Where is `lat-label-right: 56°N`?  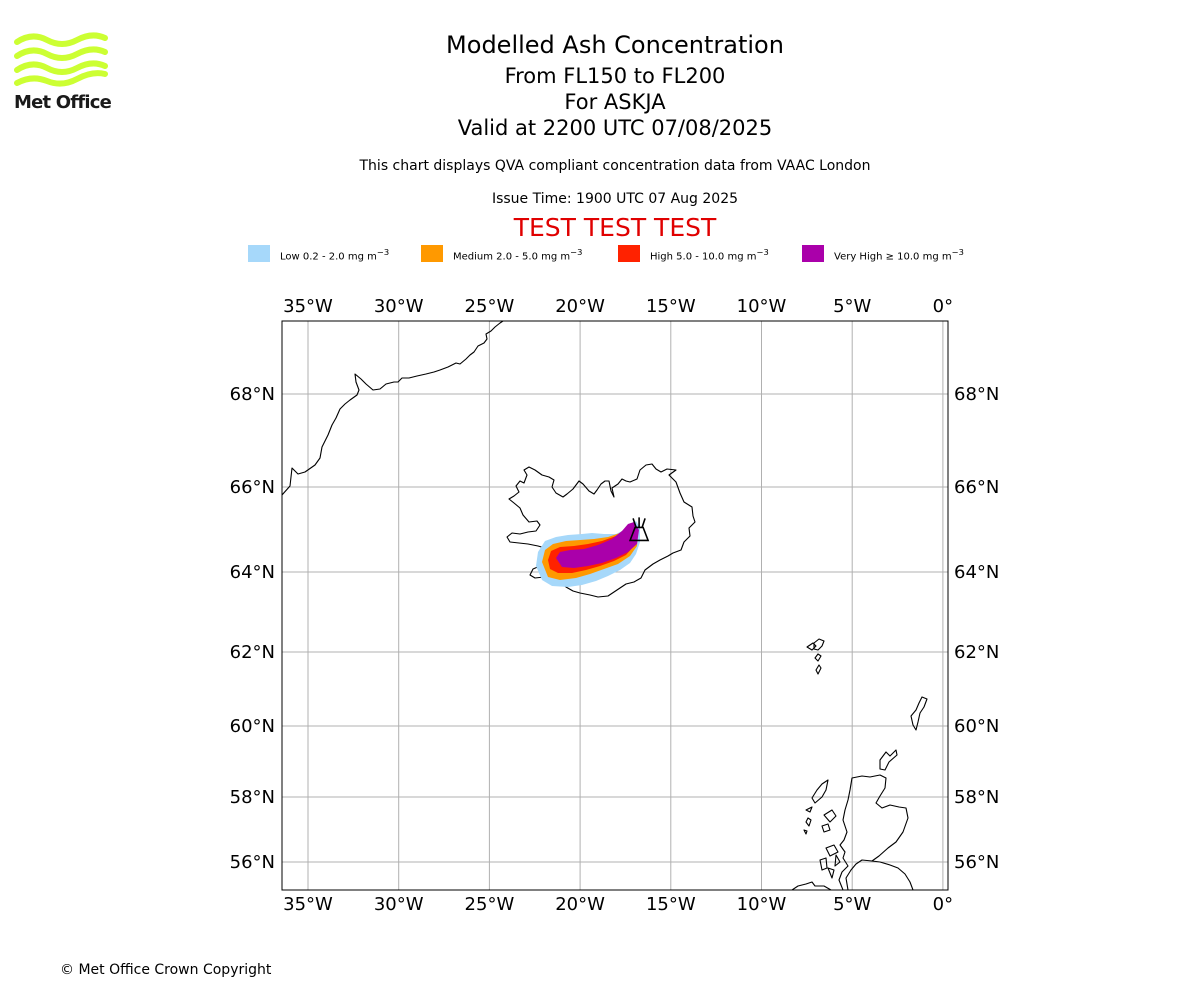 lat-label-right: 56°N is located at coordinates (976, 862).